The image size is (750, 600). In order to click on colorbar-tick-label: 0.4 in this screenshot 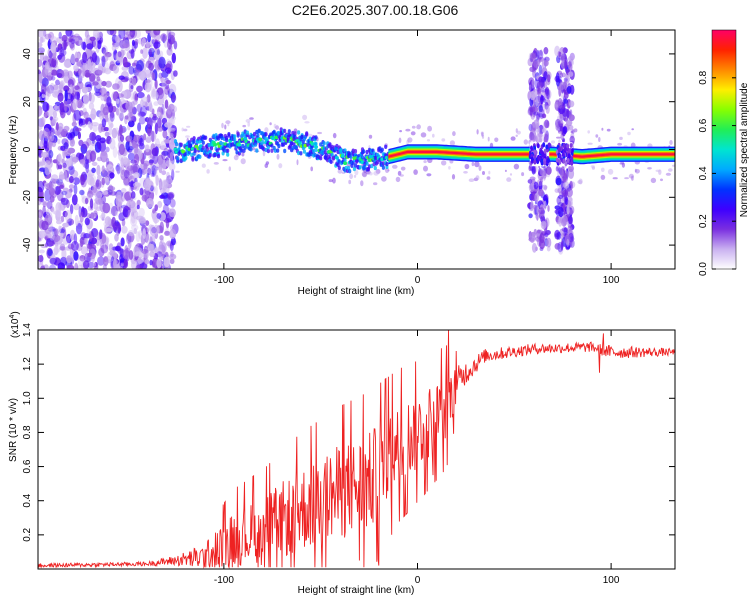, I will do `click(703, 173)`.